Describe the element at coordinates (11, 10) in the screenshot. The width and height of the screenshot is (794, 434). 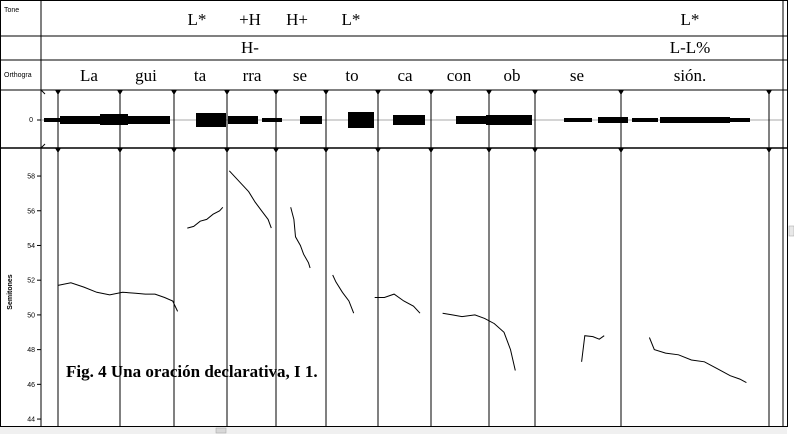
I see `tone-tier-label: Tone` at that location.